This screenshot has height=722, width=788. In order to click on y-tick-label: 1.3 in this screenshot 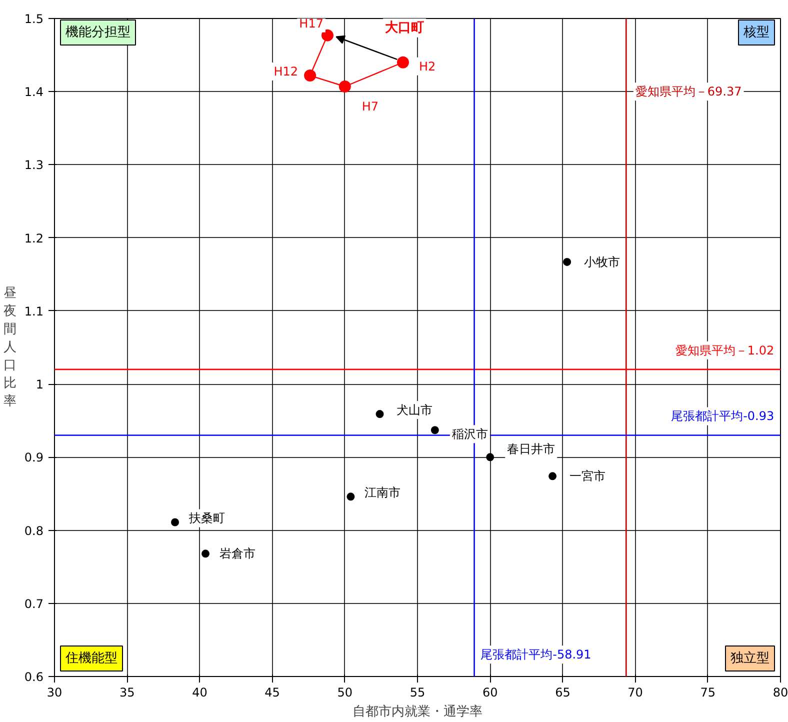, I will do `click(34, 165)`.